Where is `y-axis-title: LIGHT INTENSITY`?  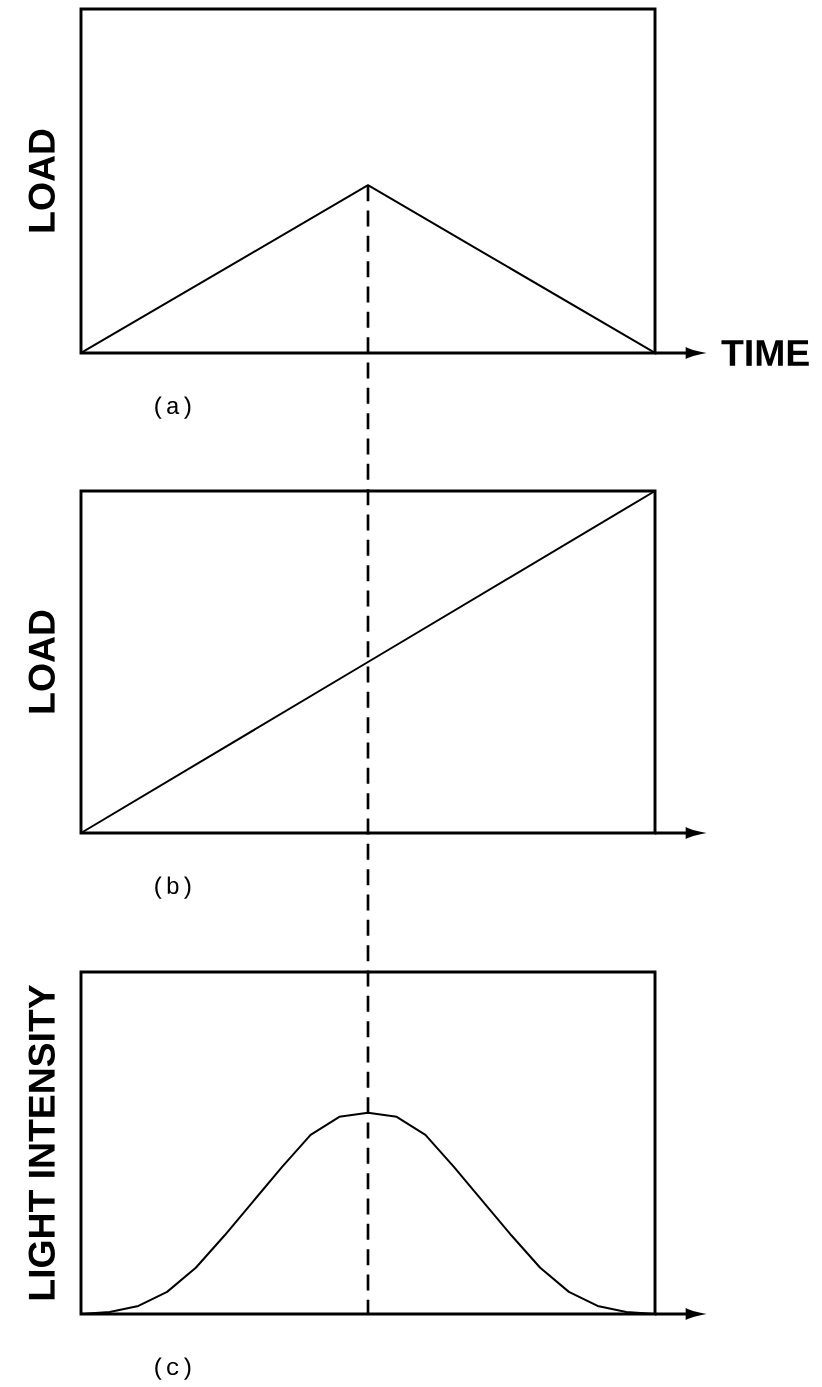 y-axis-title: LIGHT INTENSITY is located at coordinates (41, 1142).